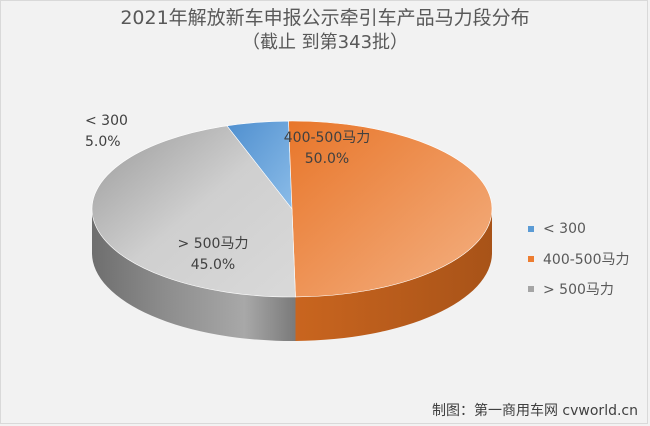  What do you see at coordinates (578, 290) in the screenshot?
I see `legend-label-gt500: > 500马力` at bounding box center [578, 290].